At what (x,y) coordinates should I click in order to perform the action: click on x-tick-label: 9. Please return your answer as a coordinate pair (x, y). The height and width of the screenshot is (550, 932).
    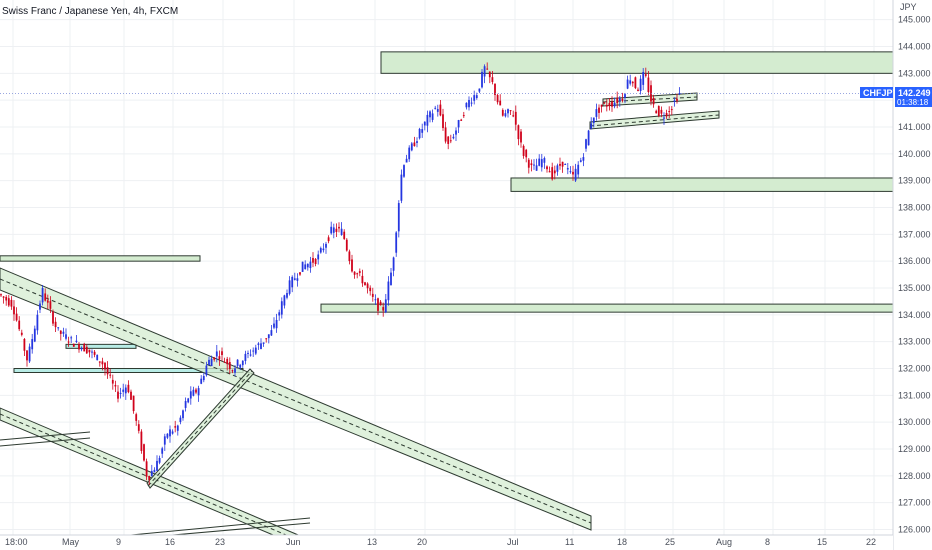
    Looking at the image, I should click on (118, 542).